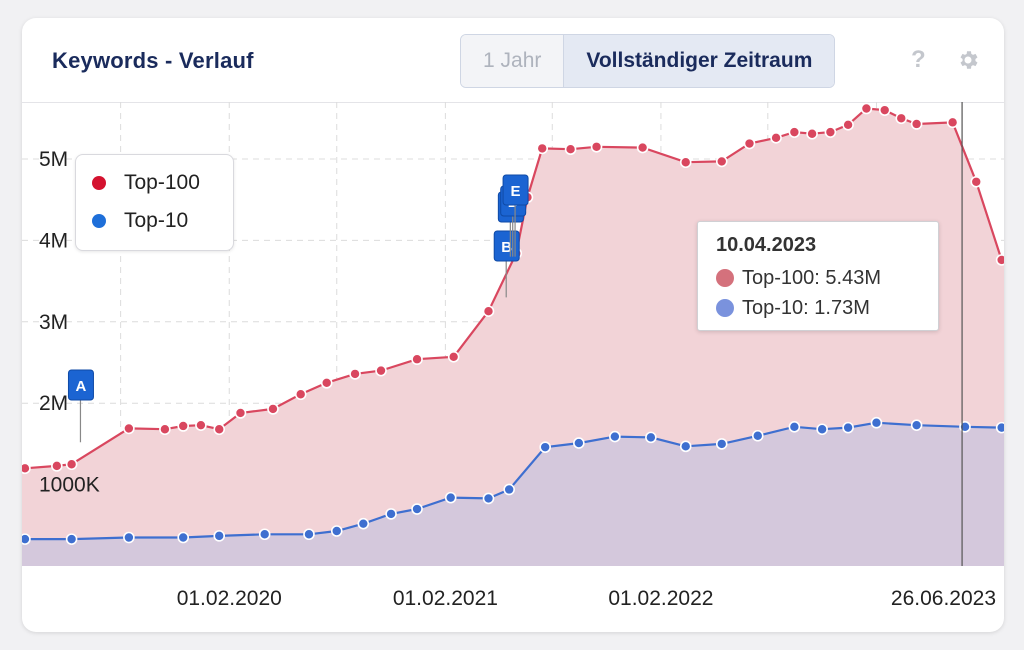  I want to click on gear-icon, so click(968, 62).